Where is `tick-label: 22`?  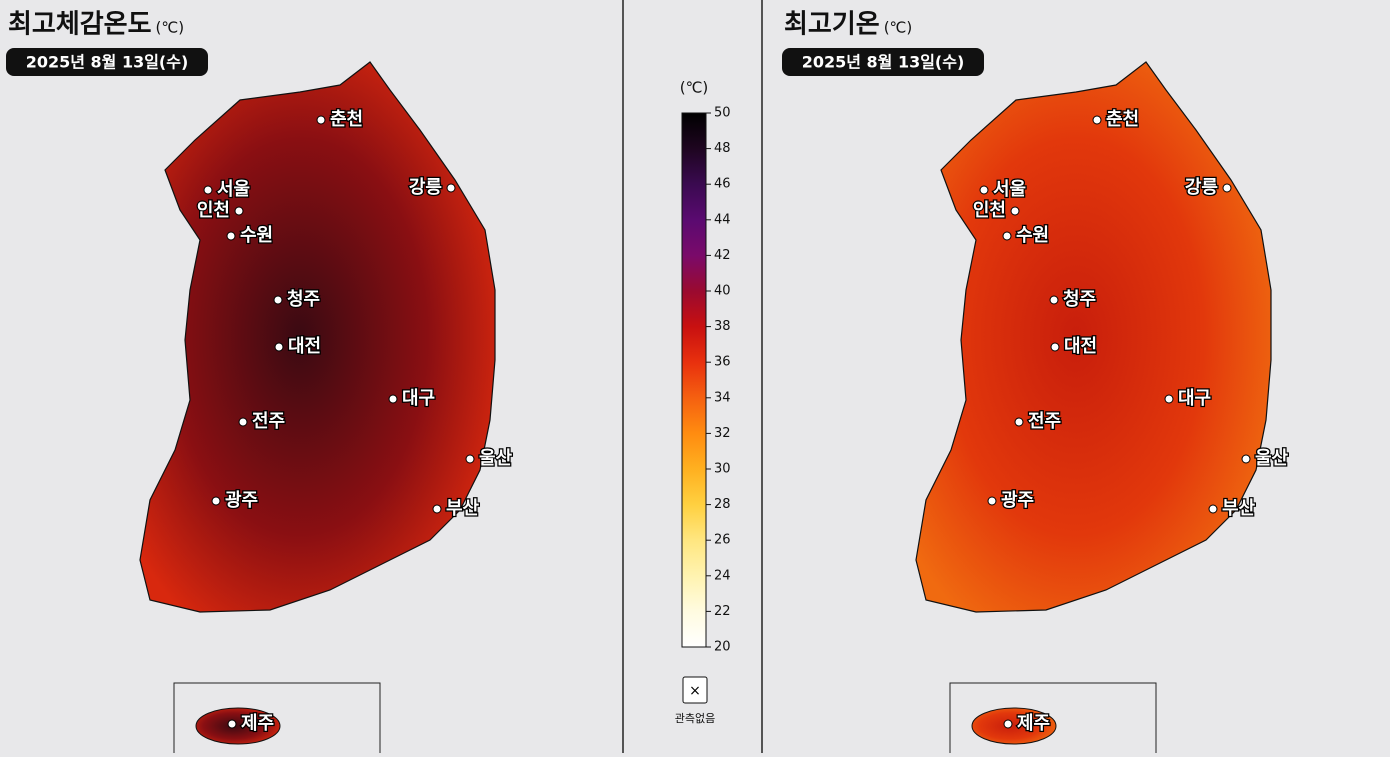 tick-label: 22 is located at coordinates (722, 611).